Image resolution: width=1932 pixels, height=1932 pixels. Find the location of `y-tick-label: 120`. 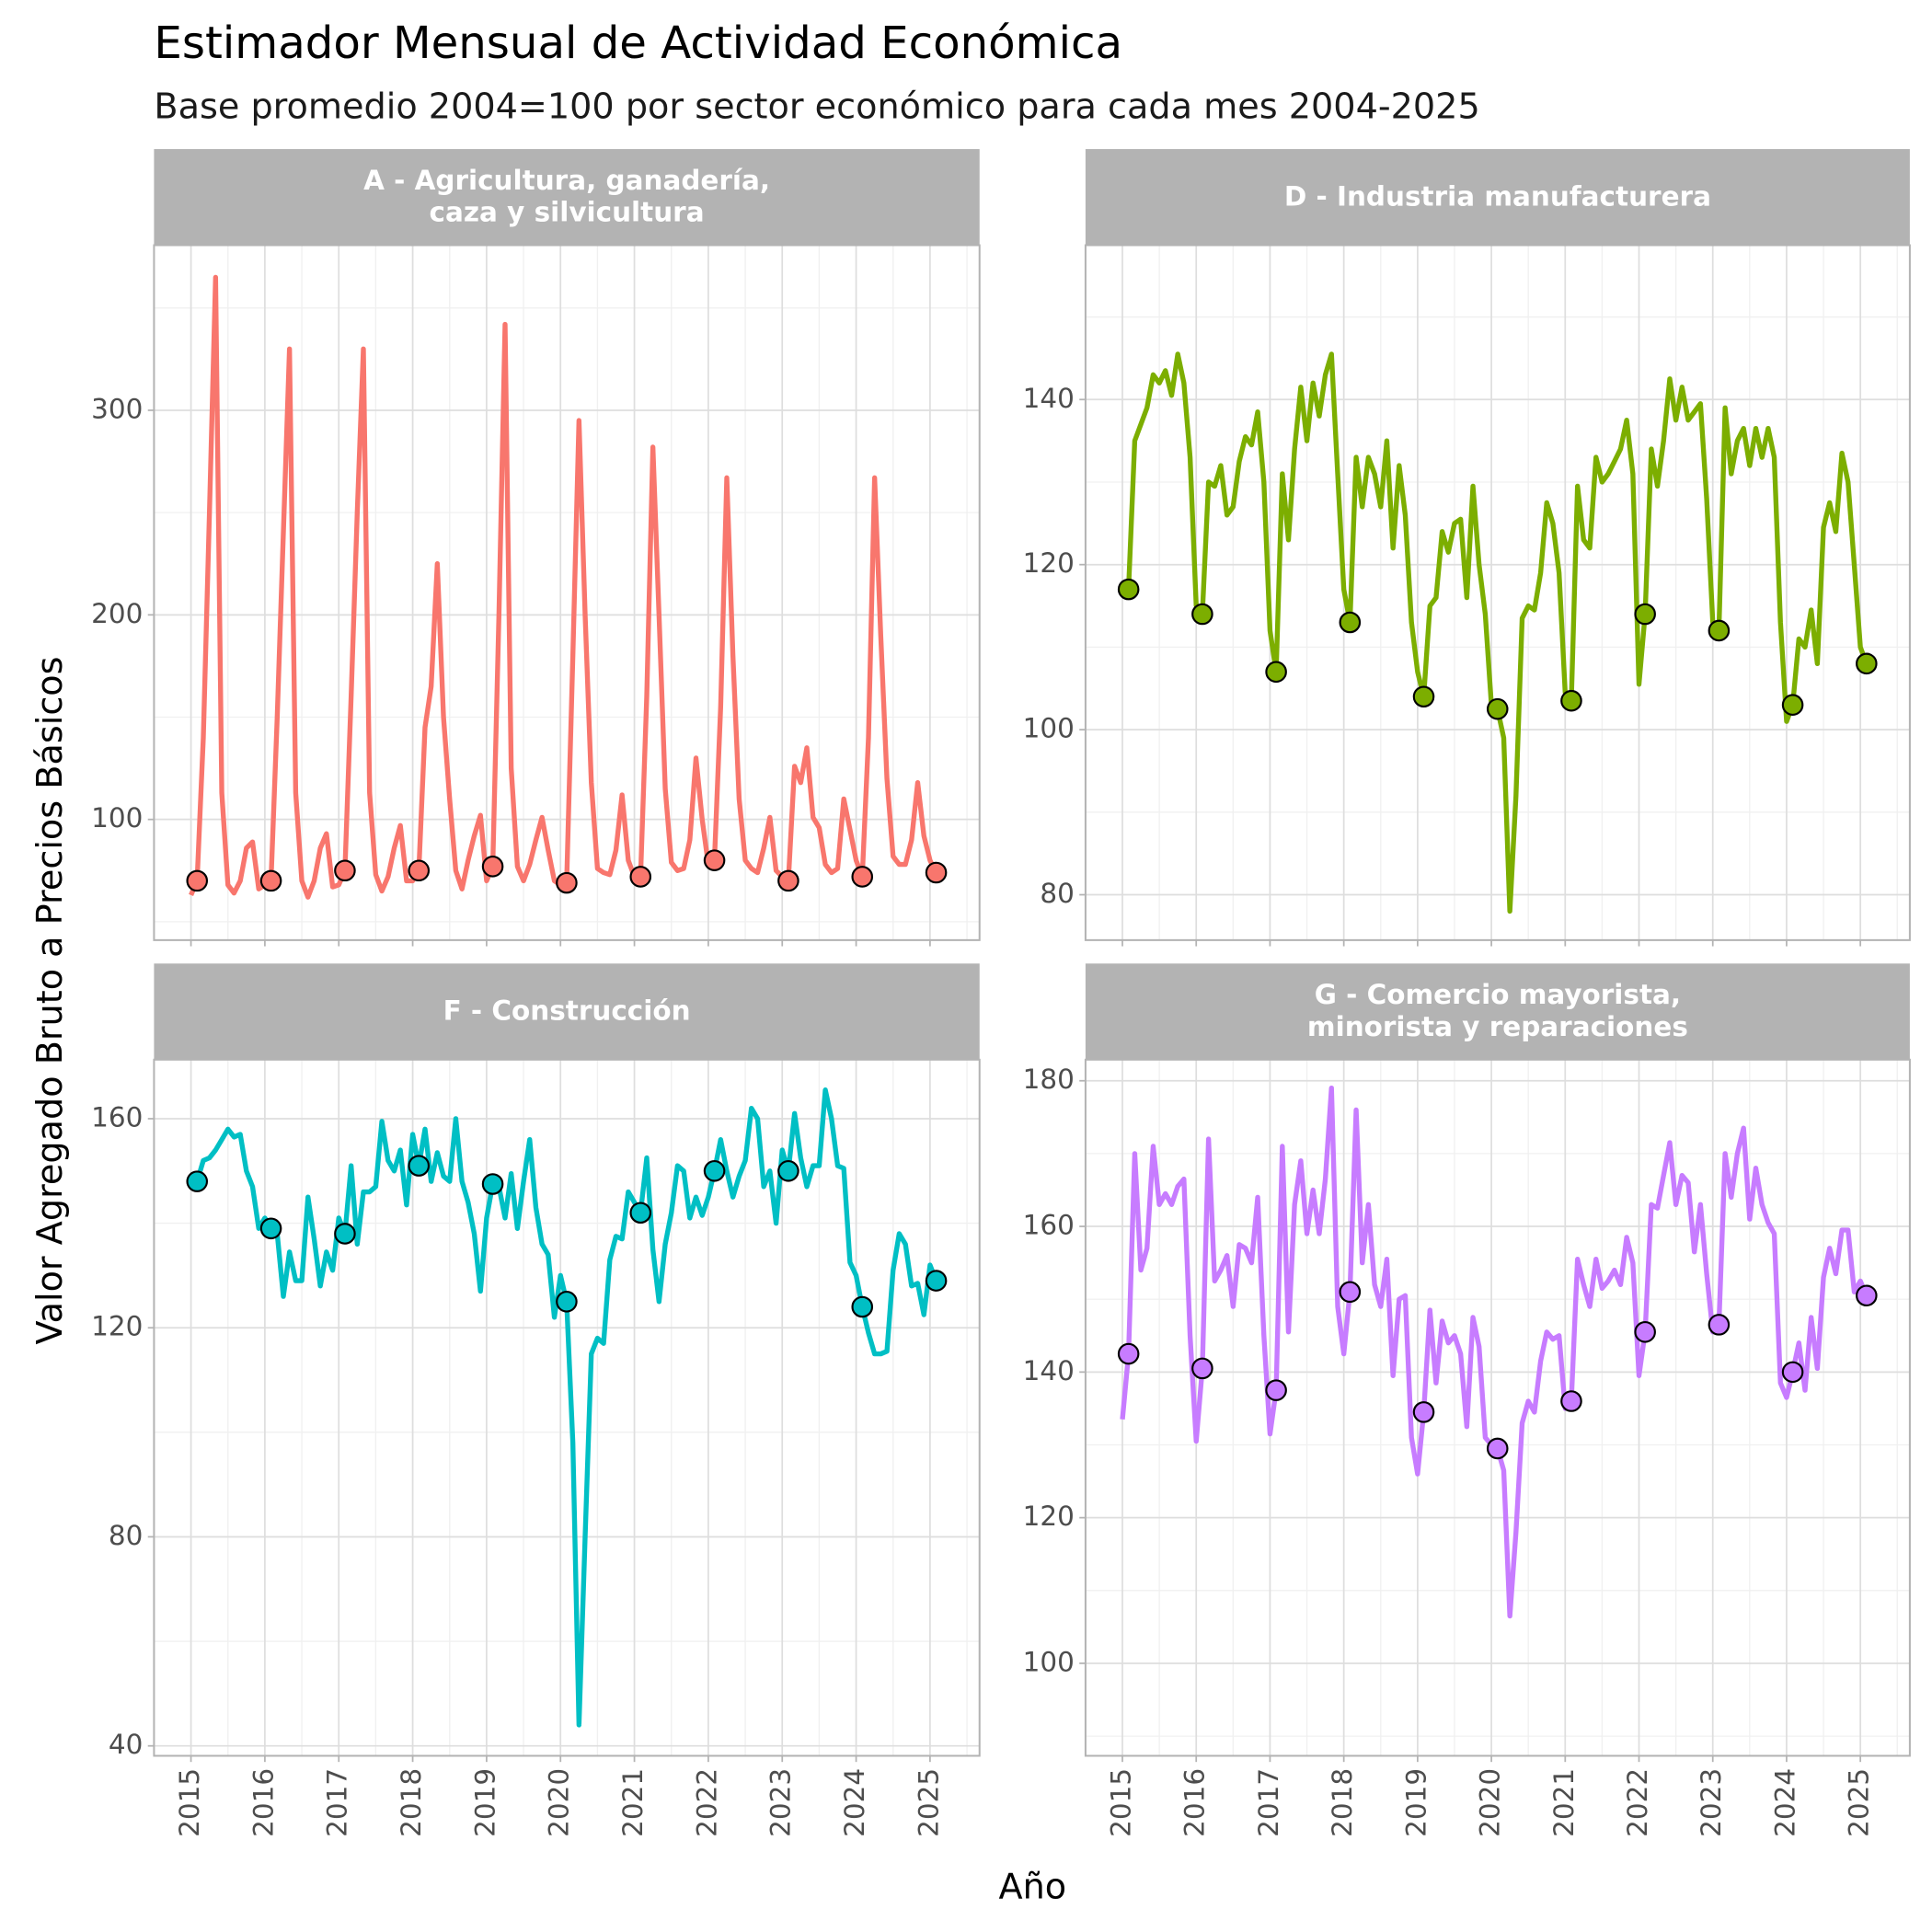

y-tick-label: 120 is located at coordinates (117, 1326).